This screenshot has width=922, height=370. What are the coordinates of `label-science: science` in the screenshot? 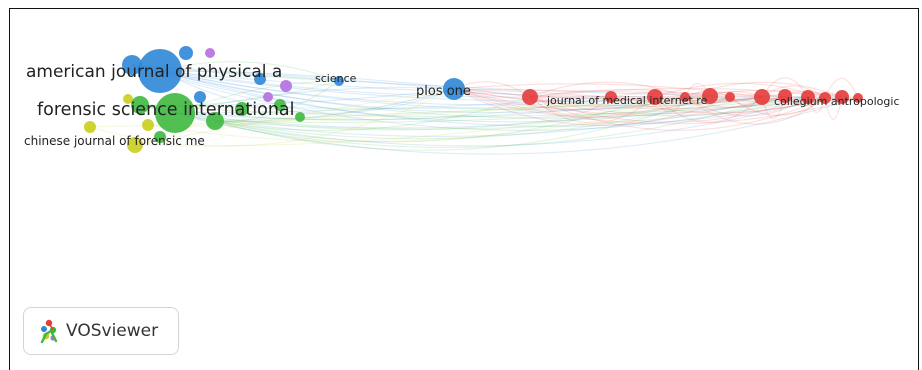 It's located at (336, 78).